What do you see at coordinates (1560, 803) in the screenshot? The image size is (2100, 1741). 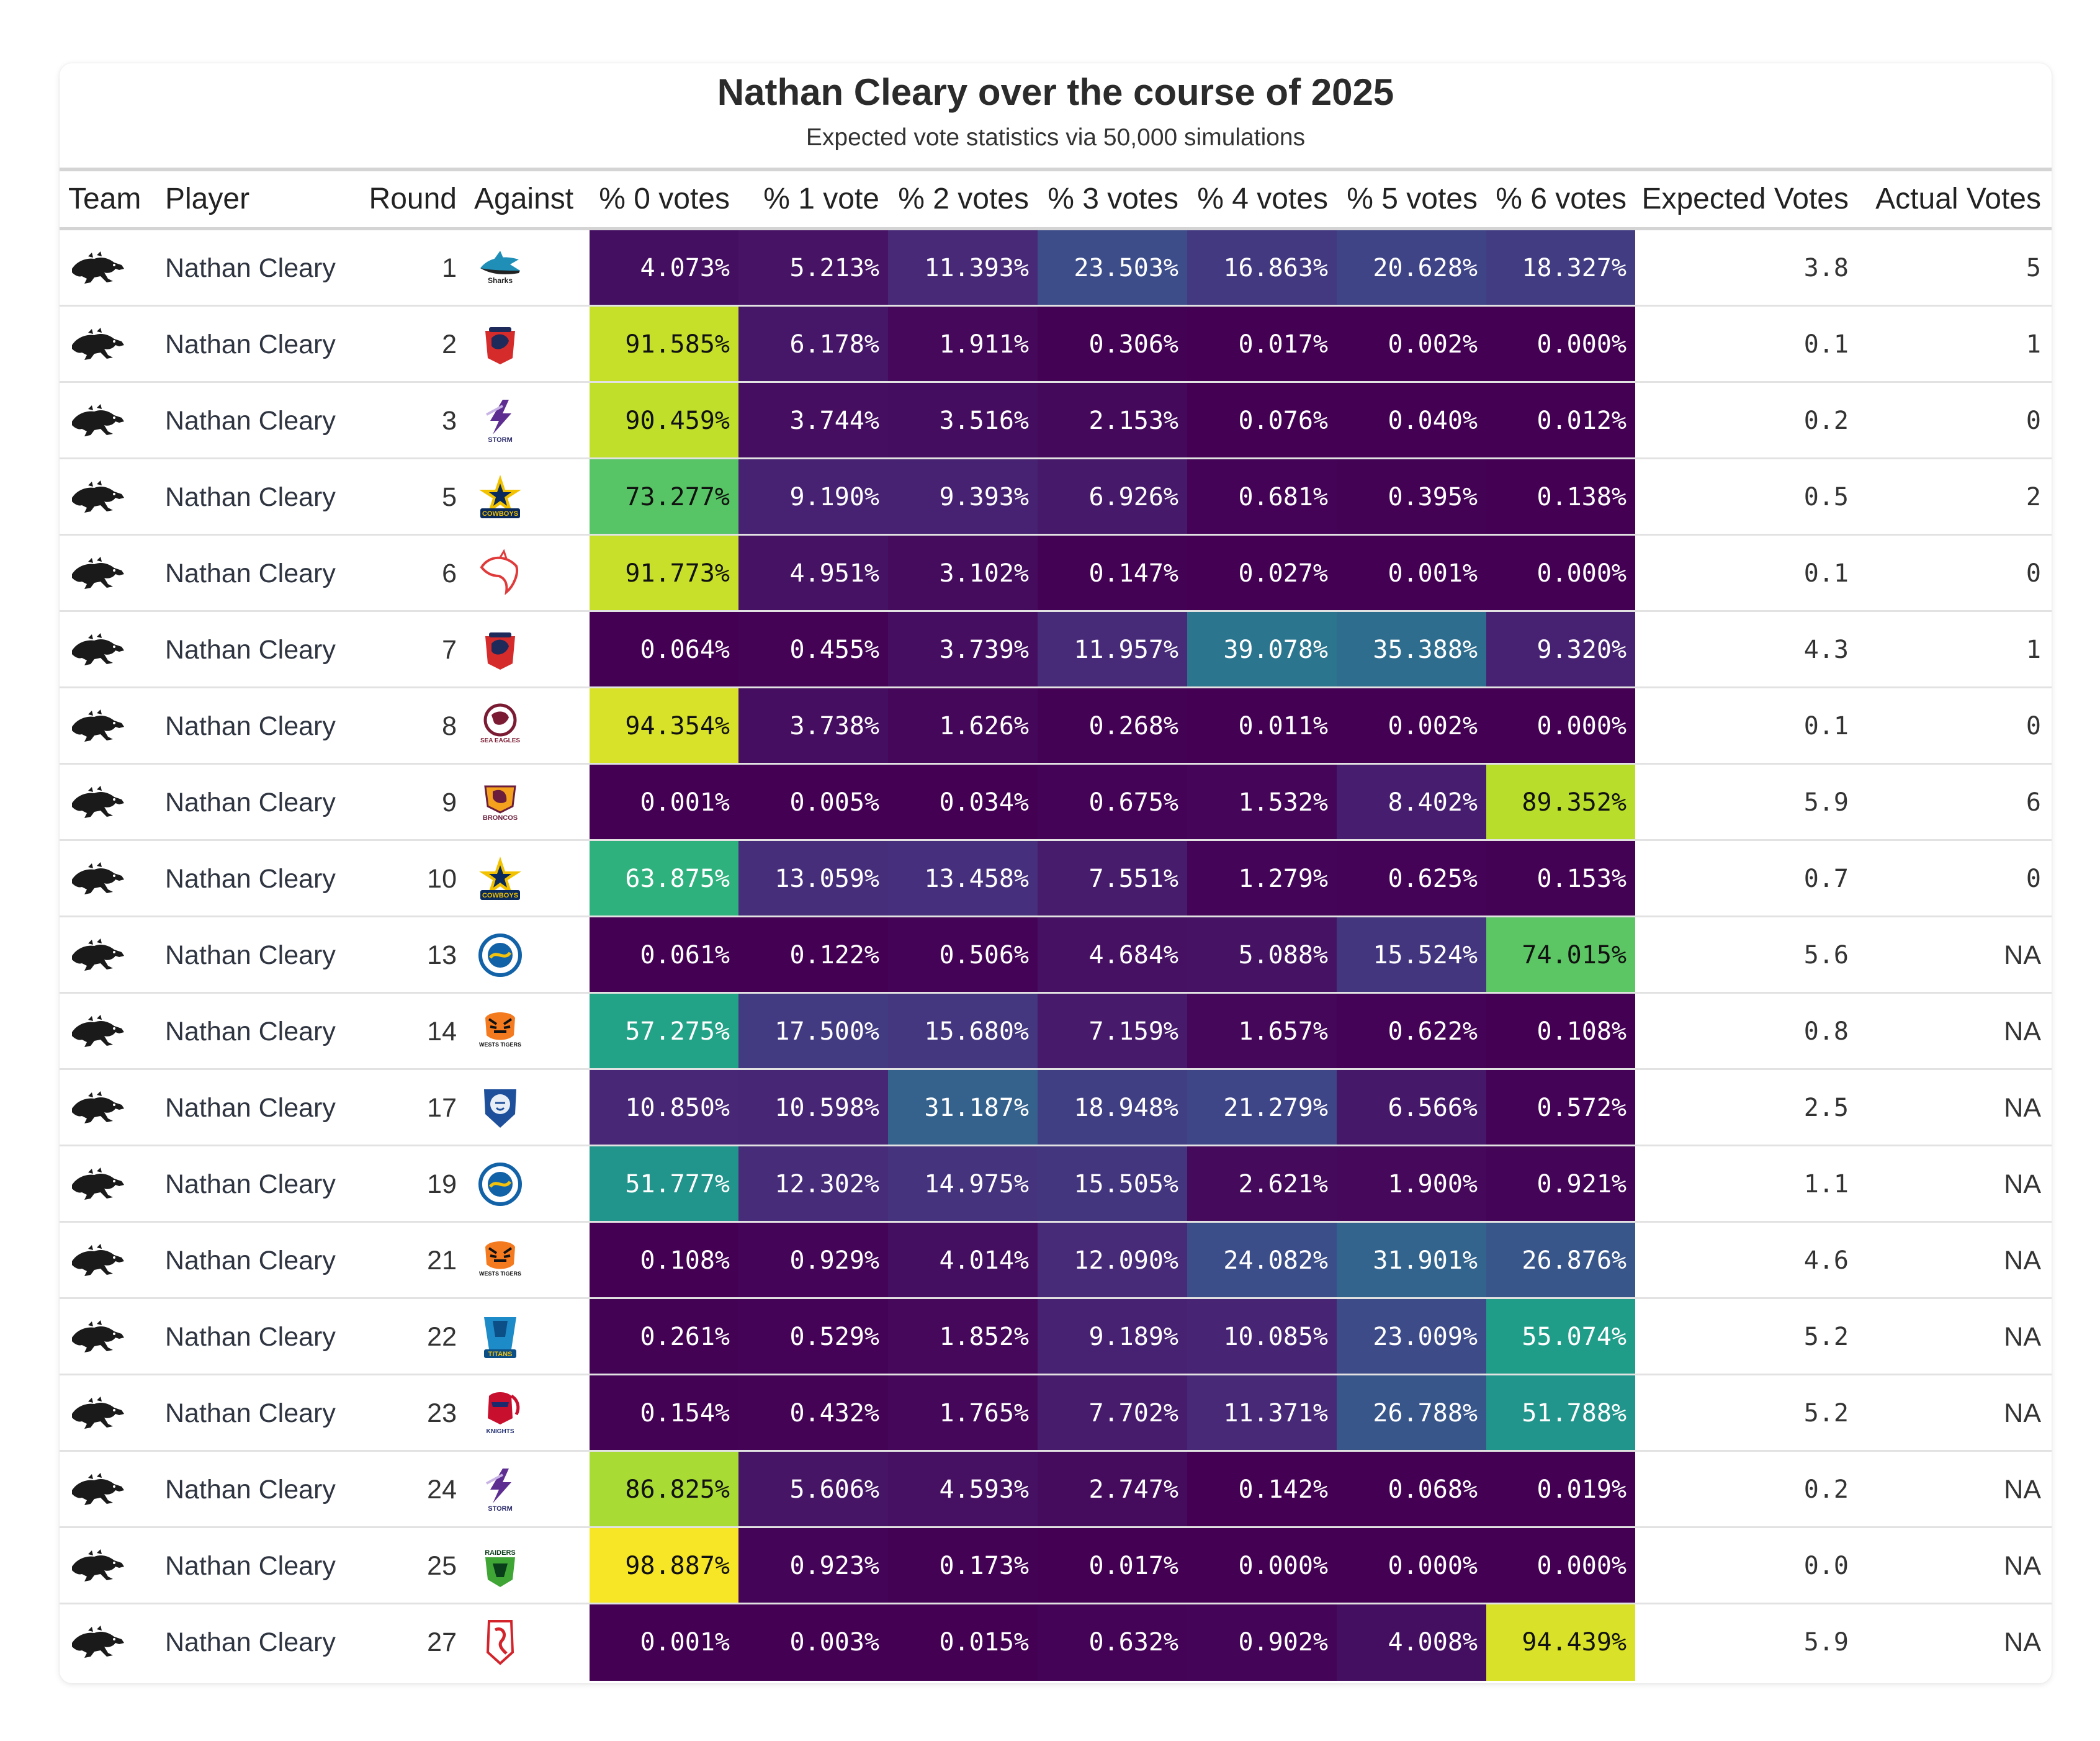 I see `pct-6-votes-cell: 89.352%` at bounding box center [1560, 803].